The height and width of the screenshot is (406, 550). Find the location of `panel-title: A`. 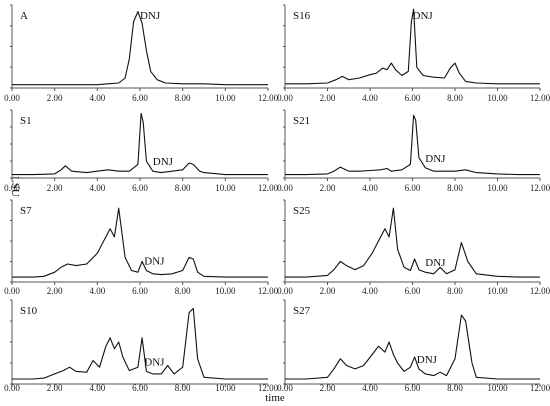

panel-title: A is located at coordinates (24, 16).